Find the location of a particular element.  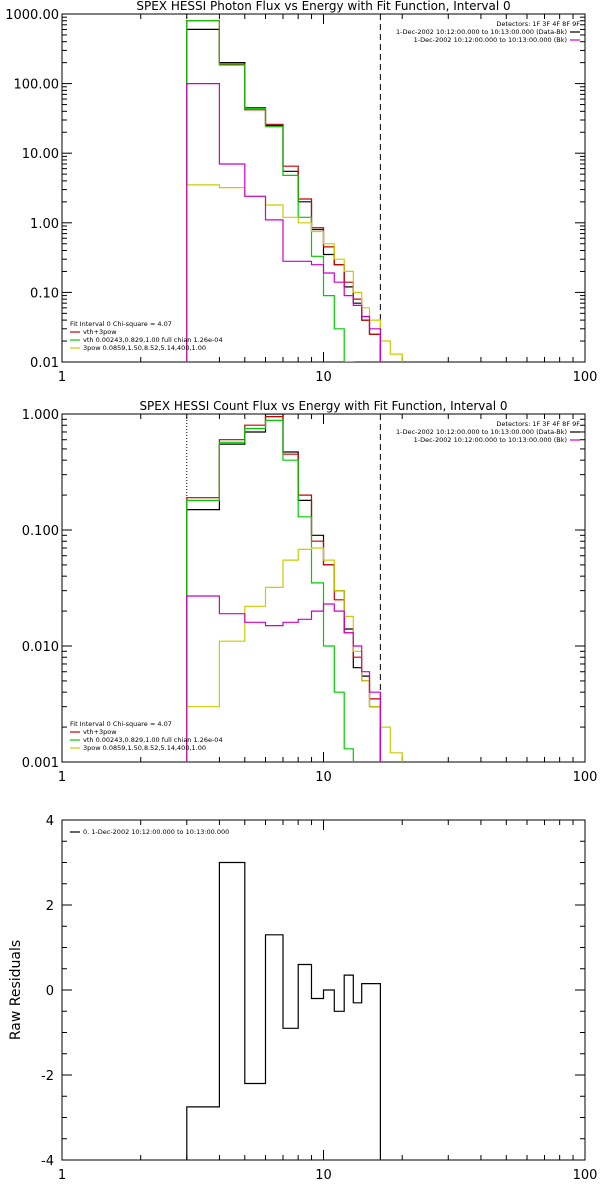

series-residuals-line is located at coordinates (283, 1010).